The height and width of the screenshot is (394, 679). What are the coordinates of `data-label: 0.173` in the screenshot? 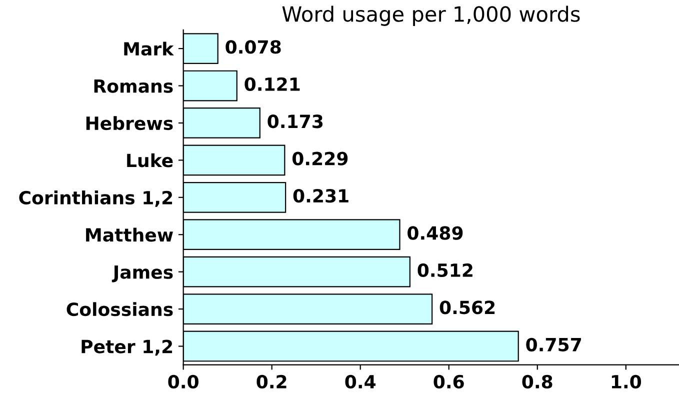 It's located at (295, 121).